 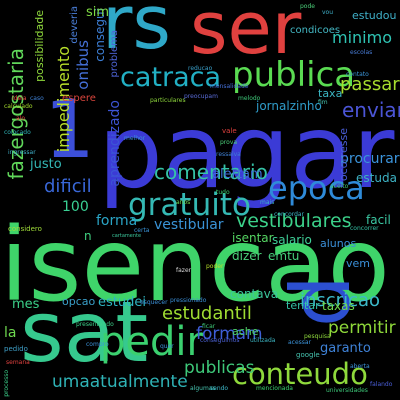 I want to click on cloud-word: pode, so click(x=307, y=6).